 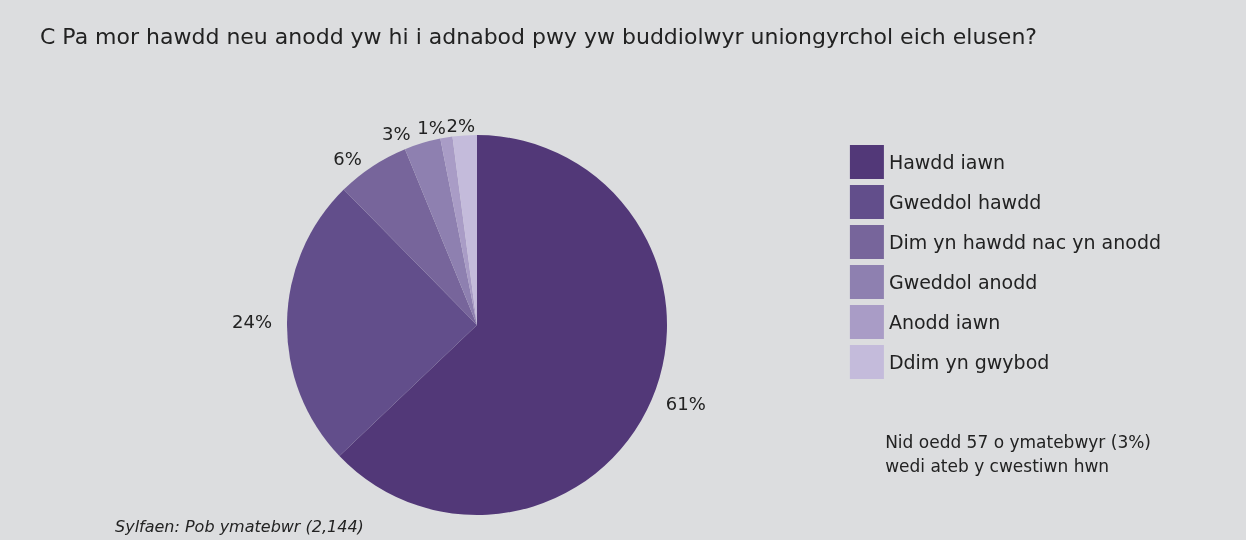 I want to click on legend-label: Gweddol hawdd, so click(x=965, y=202).